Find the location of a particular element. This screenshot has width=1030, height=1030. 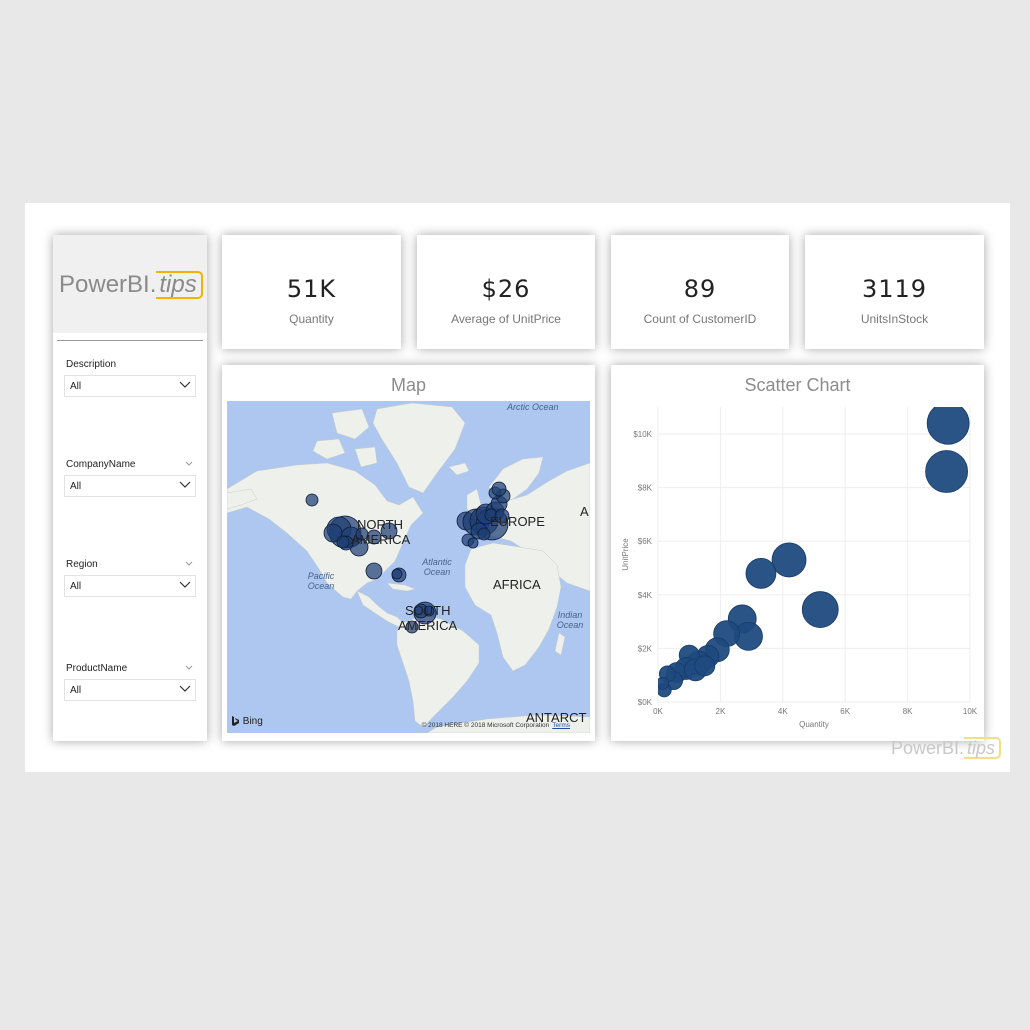

south-america-land is located at coordinates (438, 671).